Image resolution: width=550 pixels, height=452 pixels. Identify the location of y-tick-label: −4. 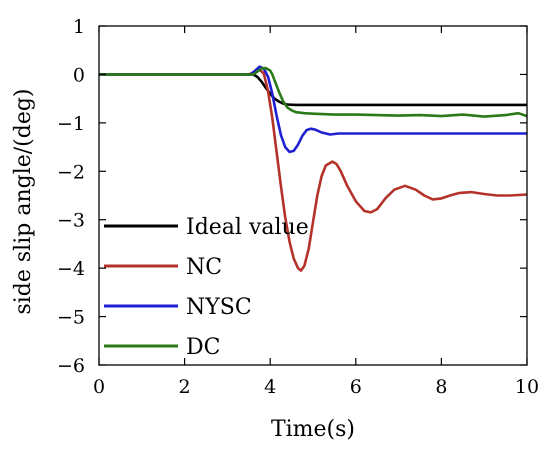
(71, 269).